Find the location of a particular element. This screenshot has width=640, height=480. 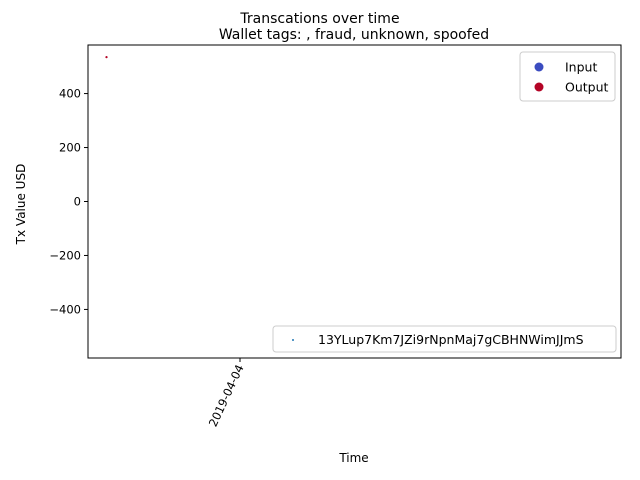

x-axis-ticks: 2019-04-04 is located at coordinates (226, 393).